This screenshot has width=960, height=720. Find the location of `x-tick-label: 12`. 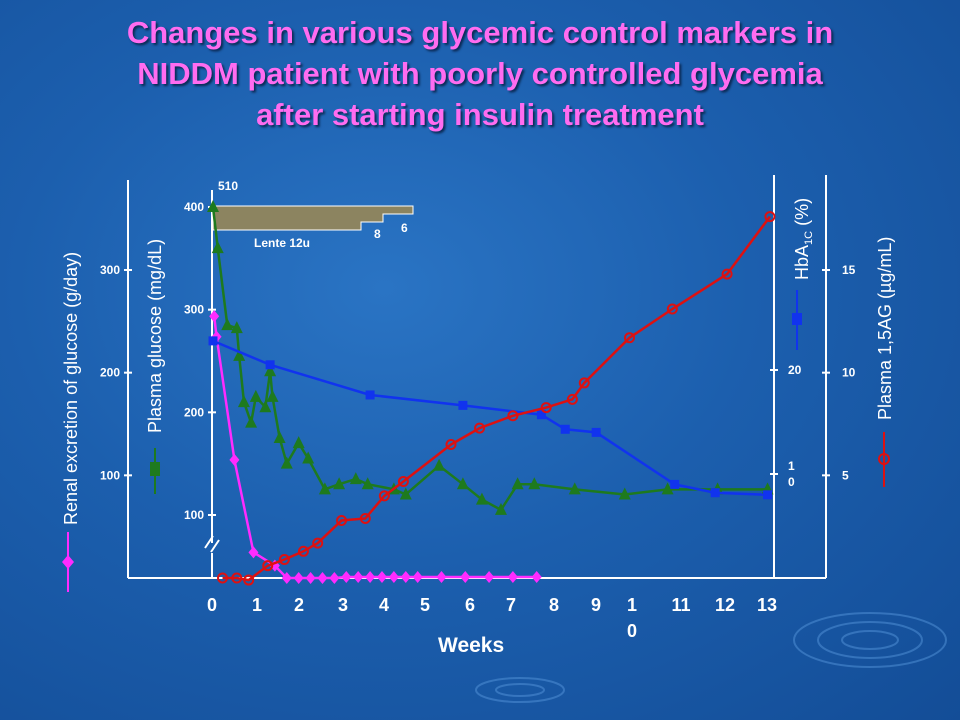

x-tick-label: 12 is located at coordinates (725, 605).